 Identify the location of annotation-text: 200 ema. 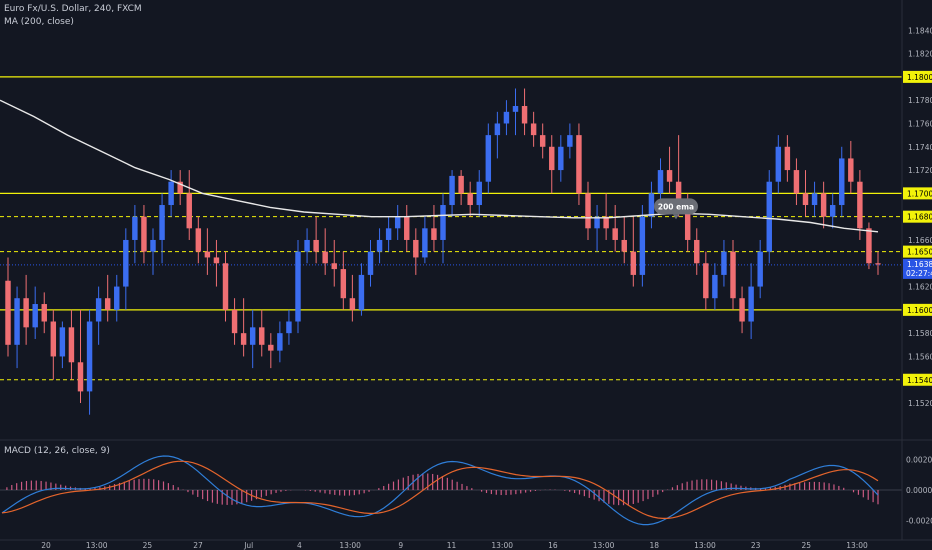
(676, 206).